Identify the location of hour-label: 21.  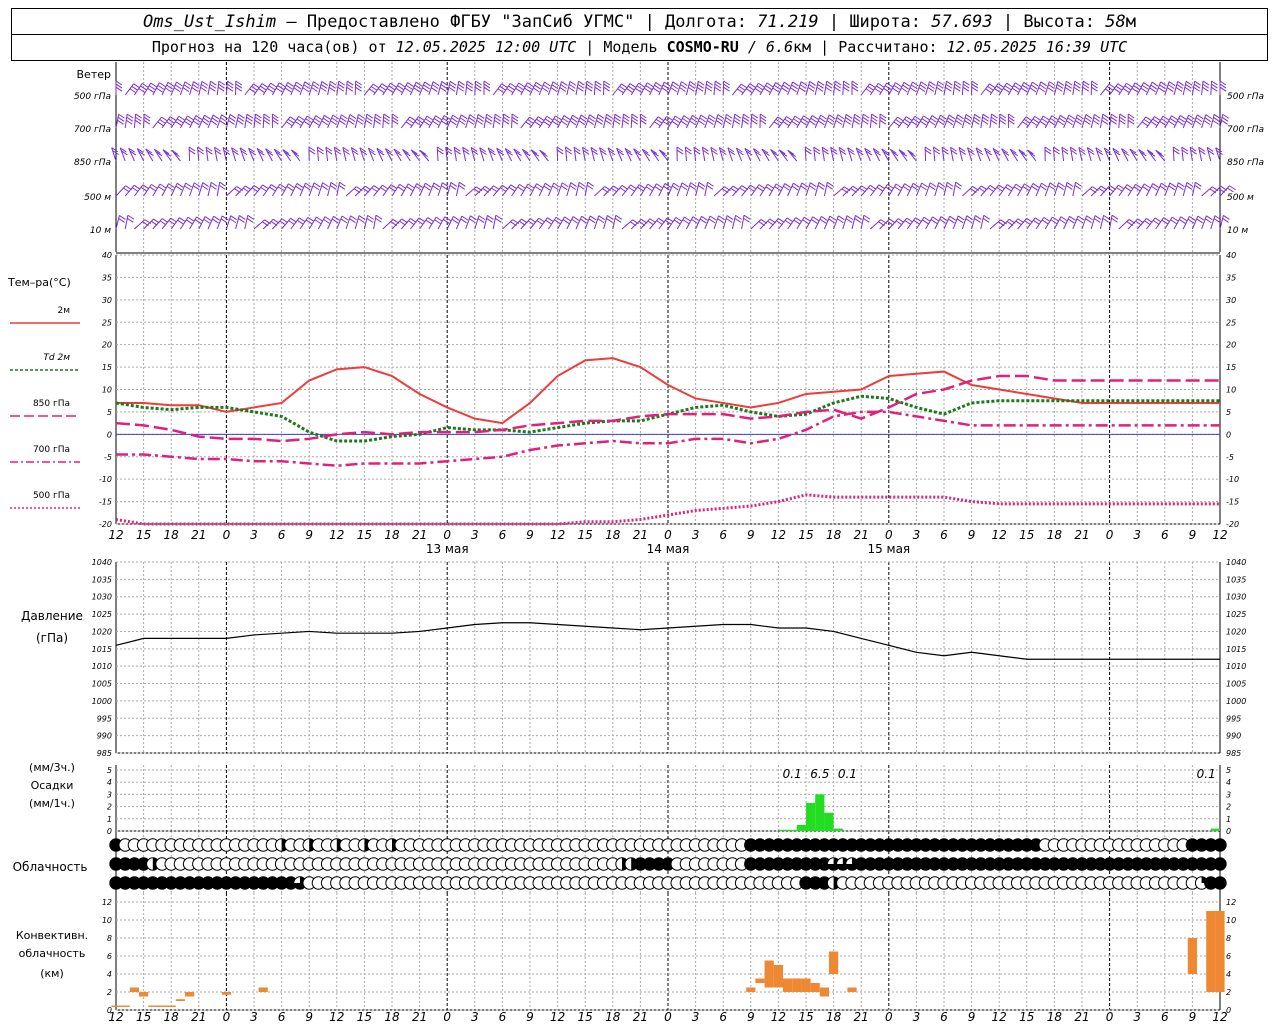
(198, 1017).